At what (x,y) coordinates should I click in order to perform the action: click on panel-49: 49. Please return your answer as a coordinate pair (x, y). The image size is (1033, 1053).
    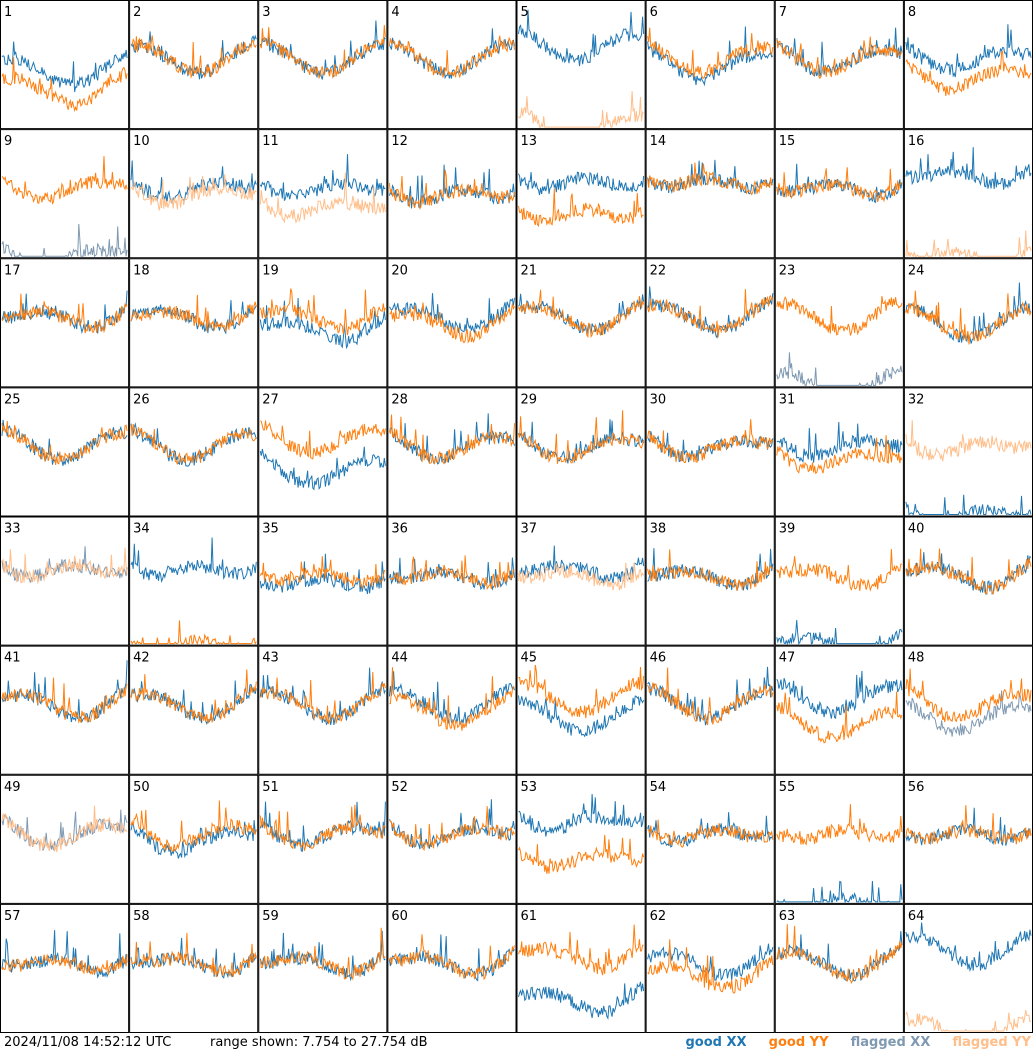
    Looking at the image, I should click on (65, 839).